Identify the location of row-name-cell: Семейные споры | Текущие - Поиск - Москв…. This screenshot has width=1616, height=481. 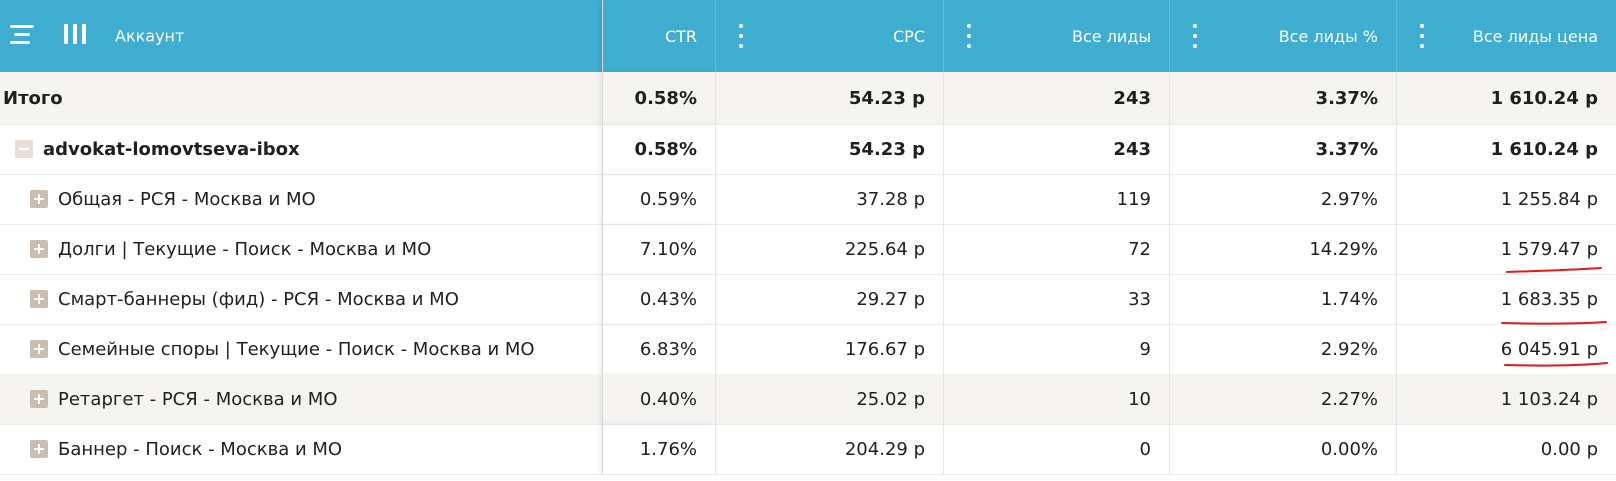
(301, 349).